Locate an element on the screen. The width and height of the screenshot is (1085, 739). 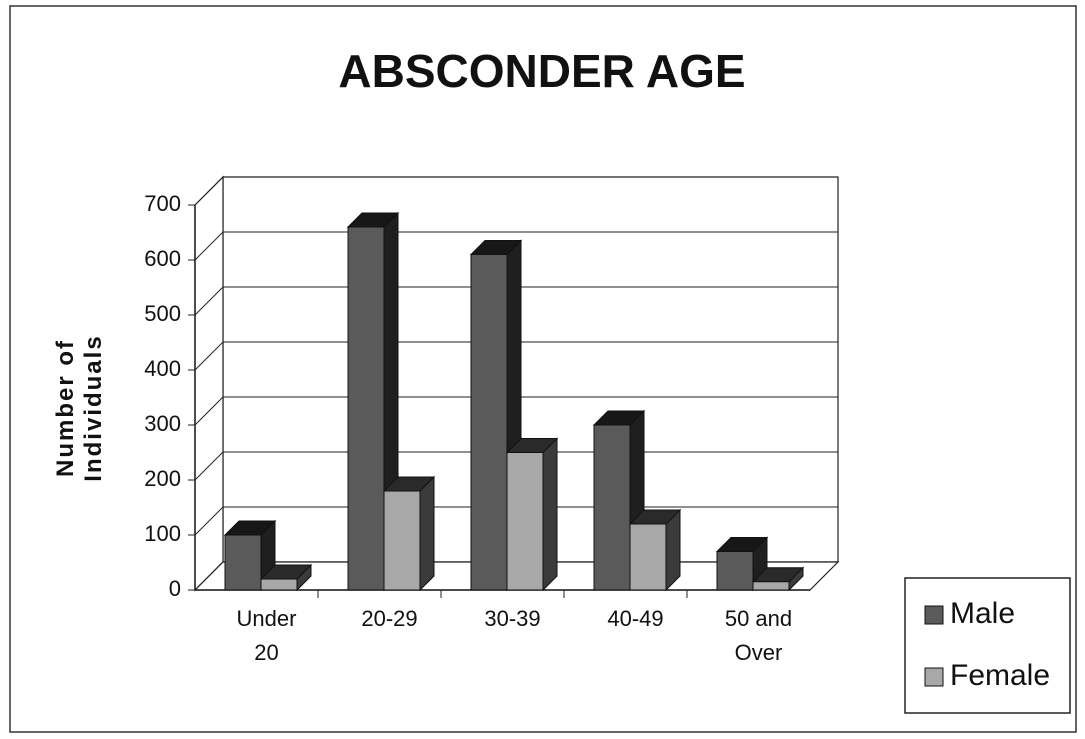
y-tick-label: 100 is located at coordinates (162, 533).